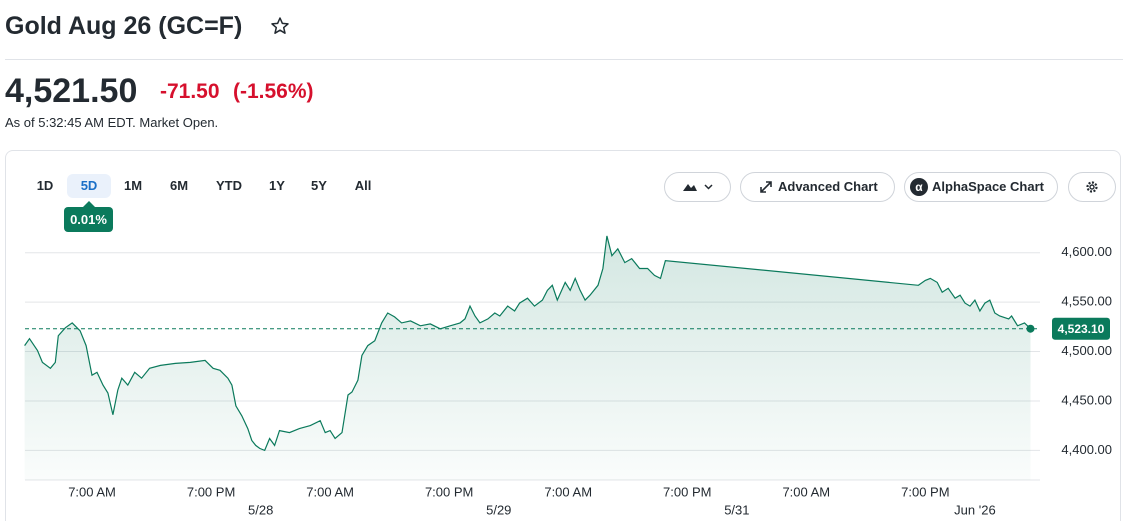 The height and width of the screenshot is (521, 1123). I want to click on range-button: 6M, so click(179, 185).